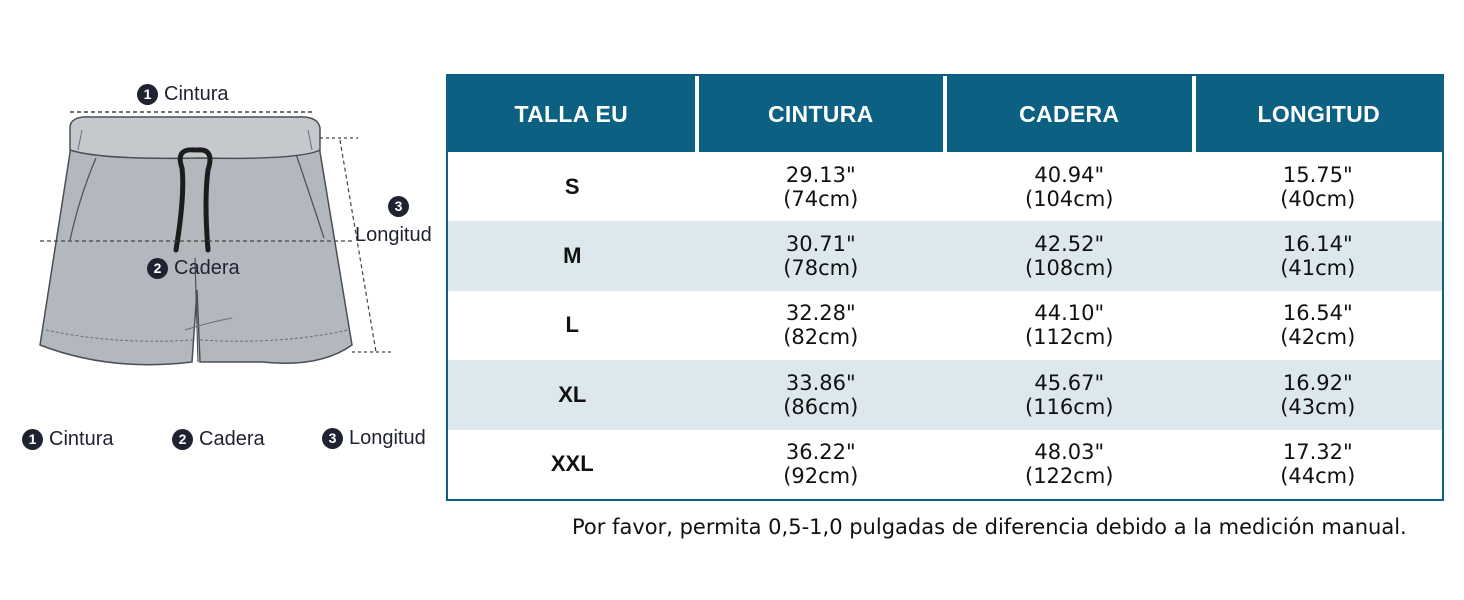 The image size is (1464, 600). Describe the element at coordinates (393, 235) in the screenshot. I see `length-label: Longitud` at that location.